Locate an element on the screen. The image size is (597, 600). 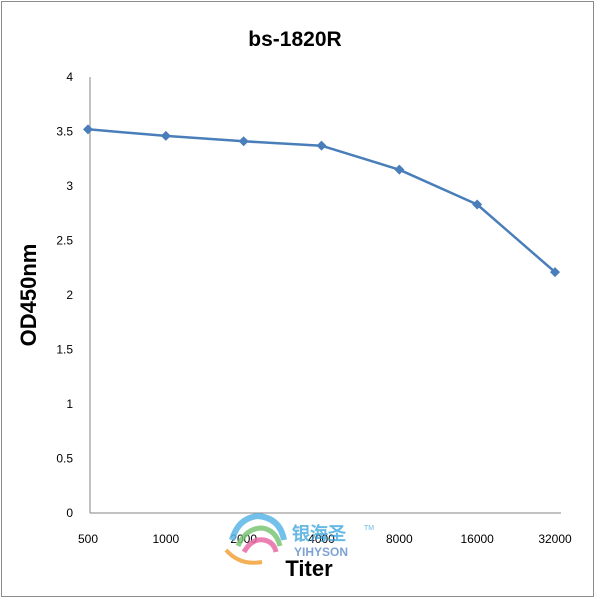
y-tick-label: 2.5 is located at coordinates (64, 241).